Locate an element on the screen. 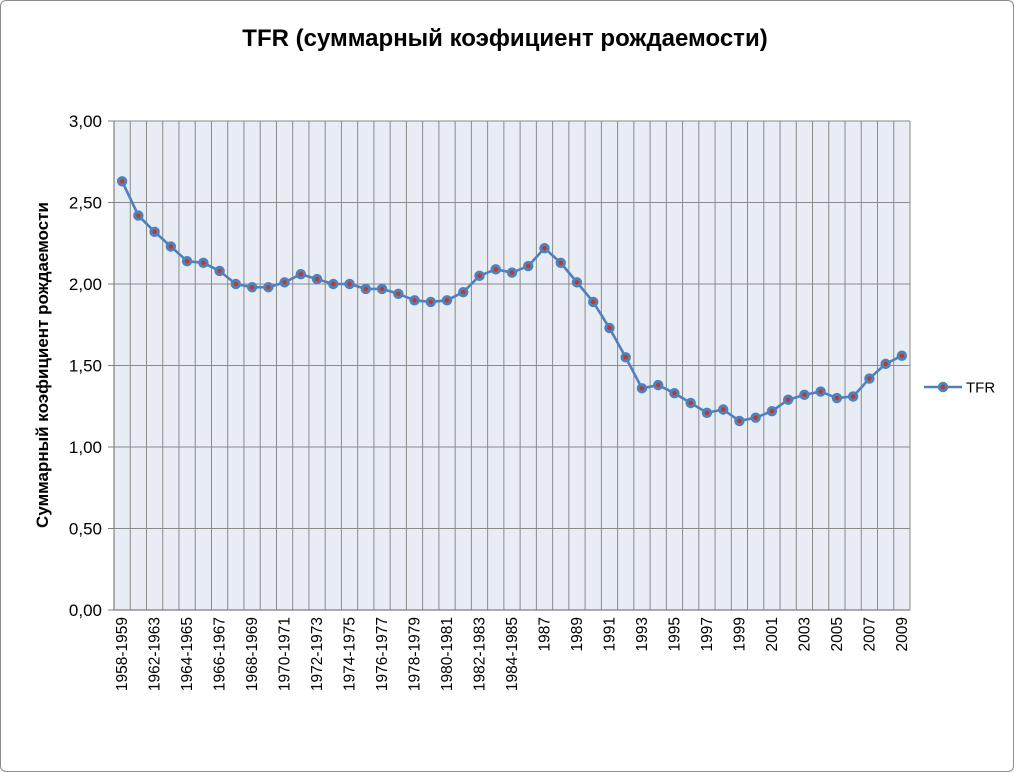  x-tick-label: 2007 is located at coordinates (869, 634).